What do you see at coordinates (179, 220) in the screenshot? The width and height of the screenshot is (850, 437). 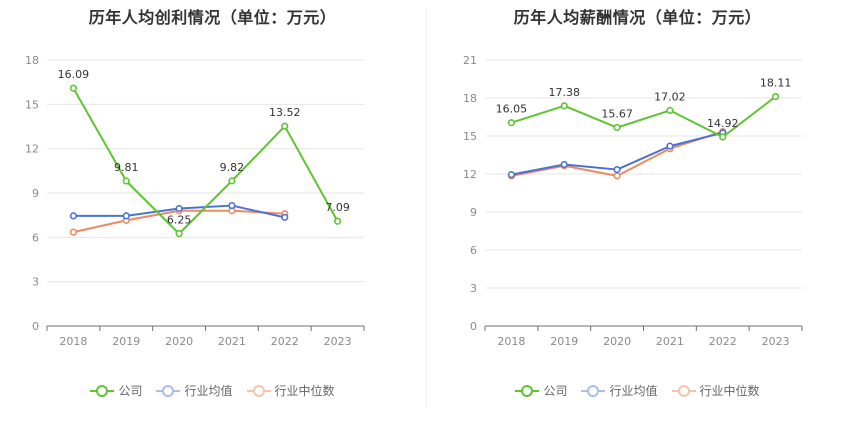 I see `data-label: 6.25` at bounding box center [179, 220].